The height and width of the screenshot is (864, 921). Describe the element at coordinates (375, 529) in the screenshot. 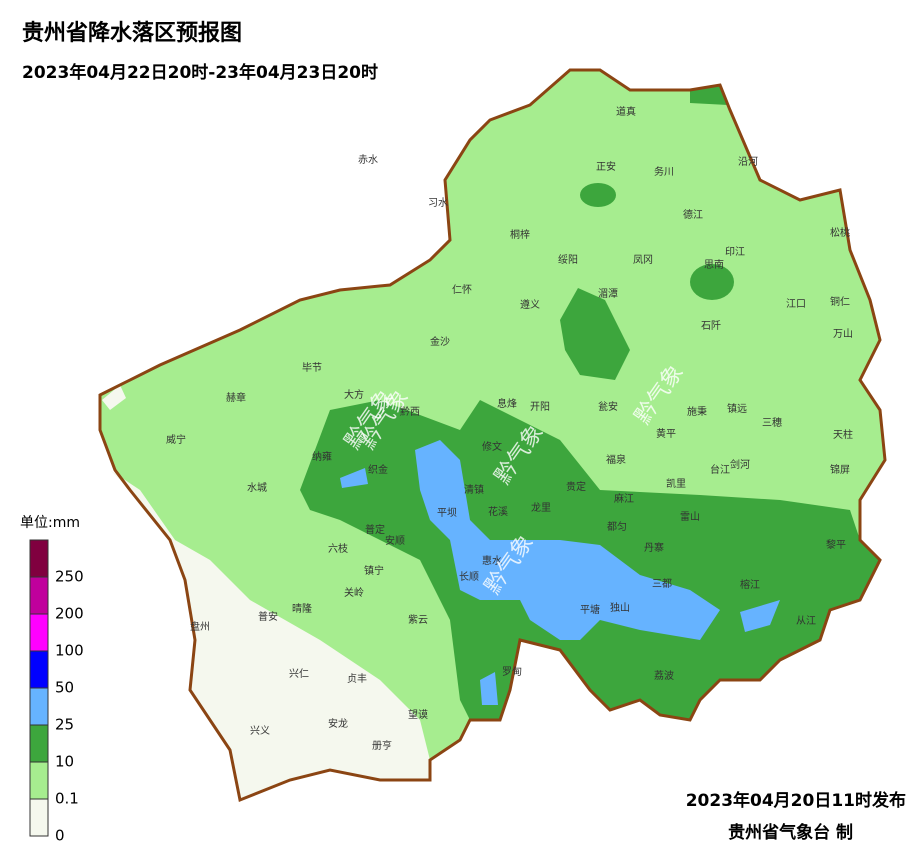

I see `county-label: 普定` at that location.